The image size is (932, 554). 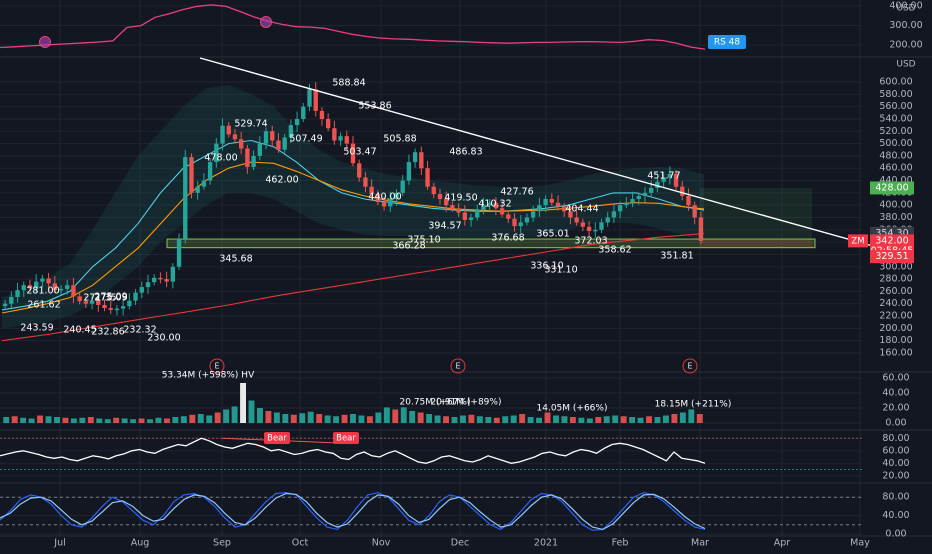 I want to click on volume-axis-tick: 20.00, so click(x=895, y=408).